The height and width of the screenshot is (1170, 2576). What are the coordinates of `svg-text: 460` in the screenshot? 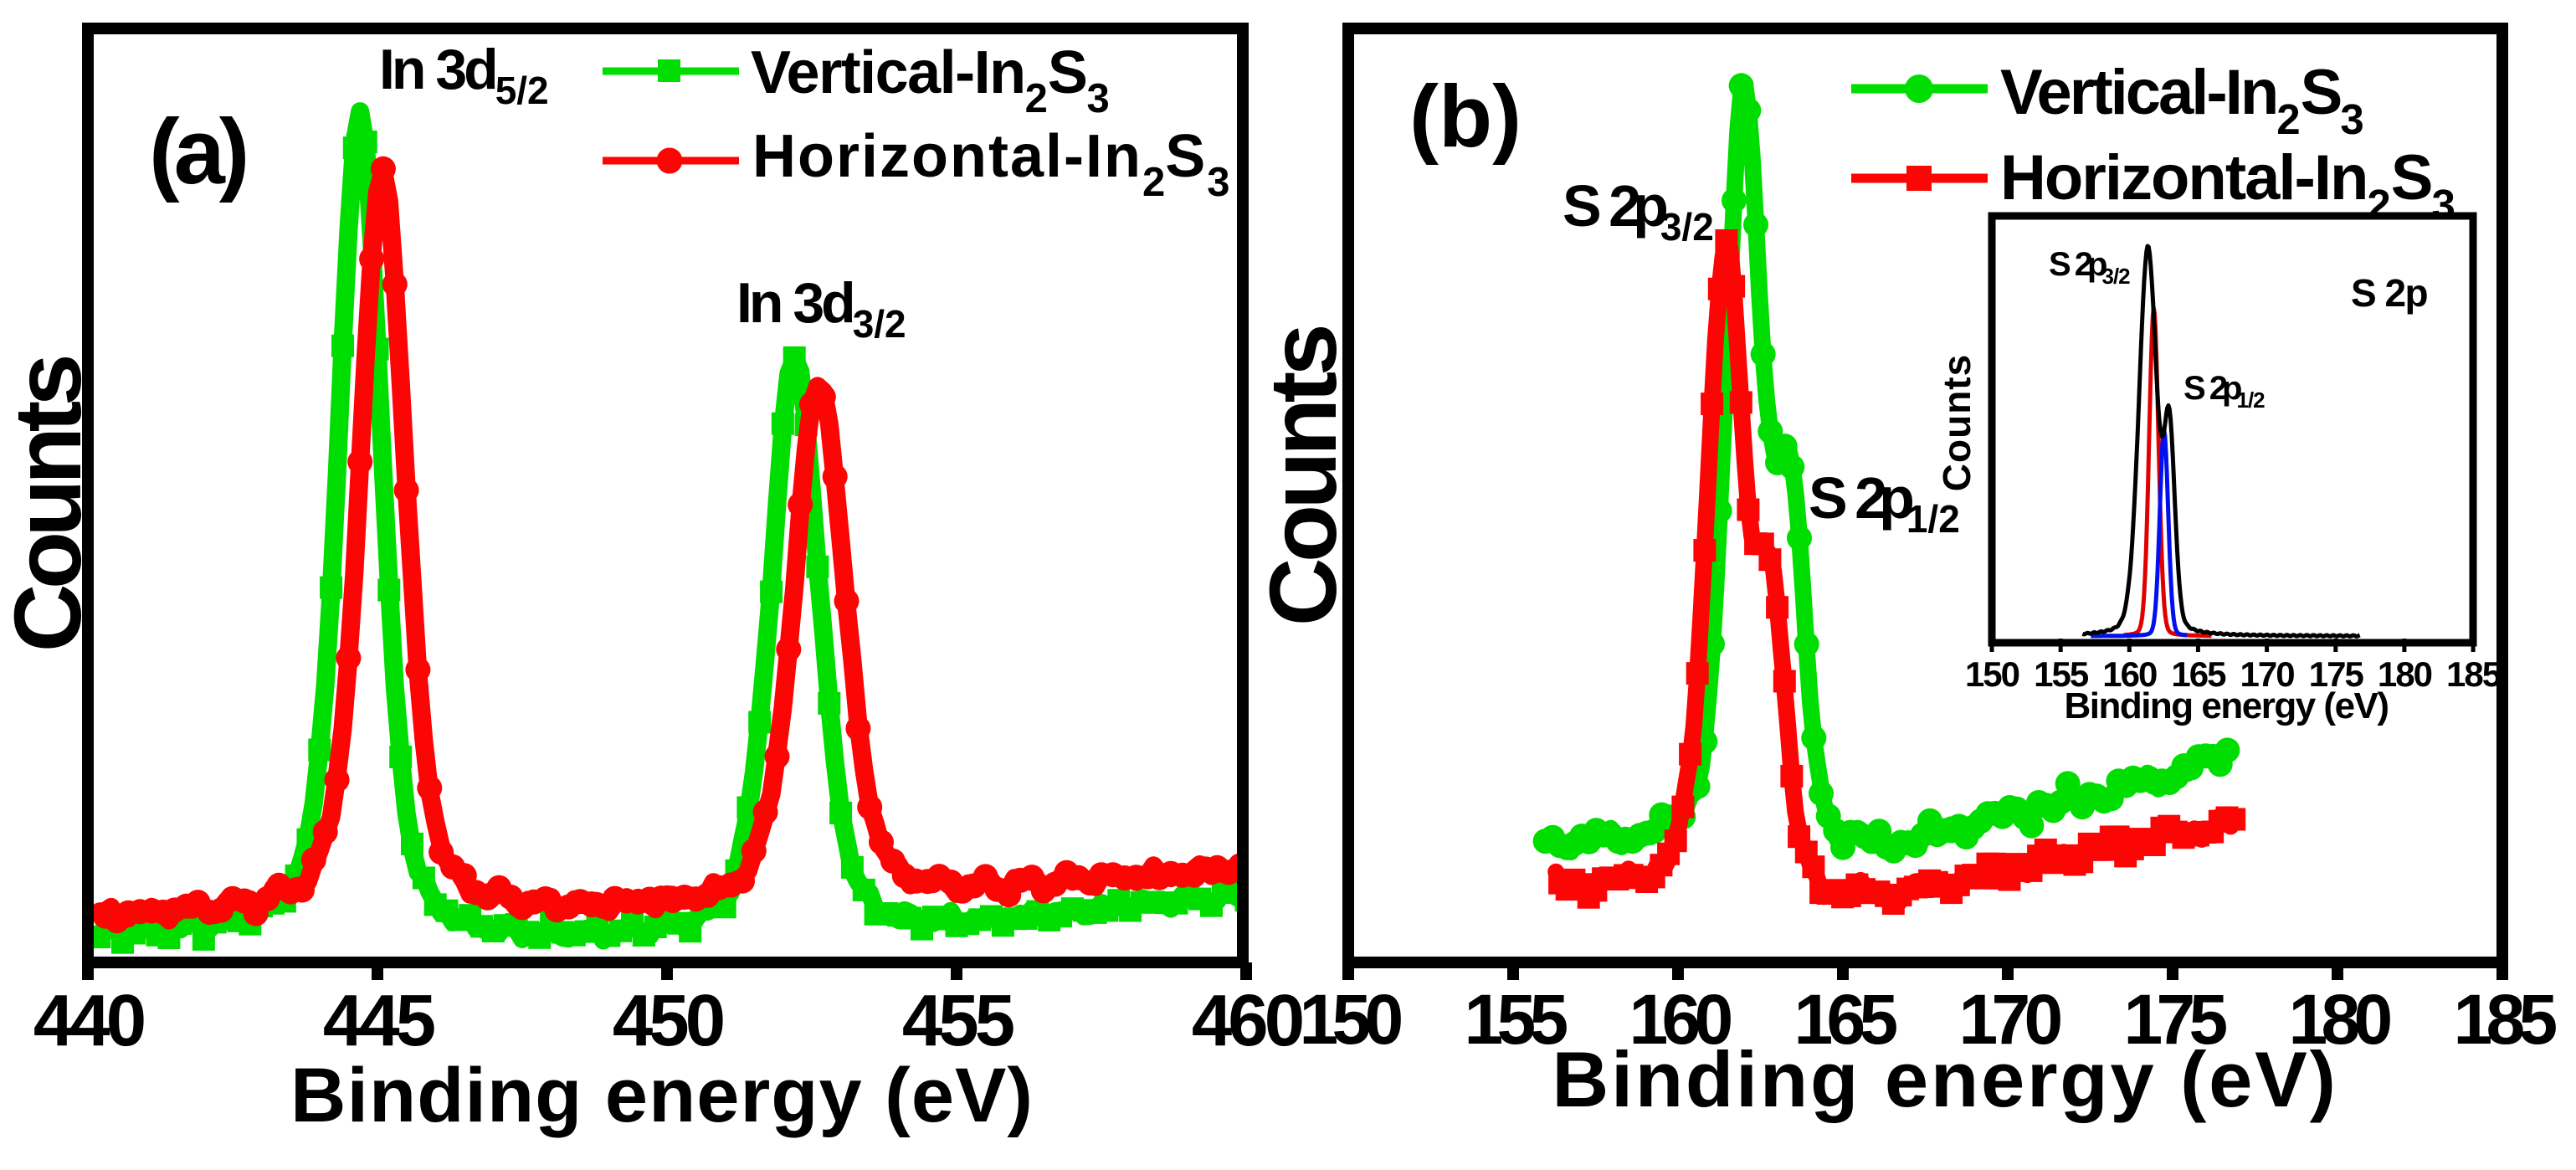 It's located at (1247, 1020).